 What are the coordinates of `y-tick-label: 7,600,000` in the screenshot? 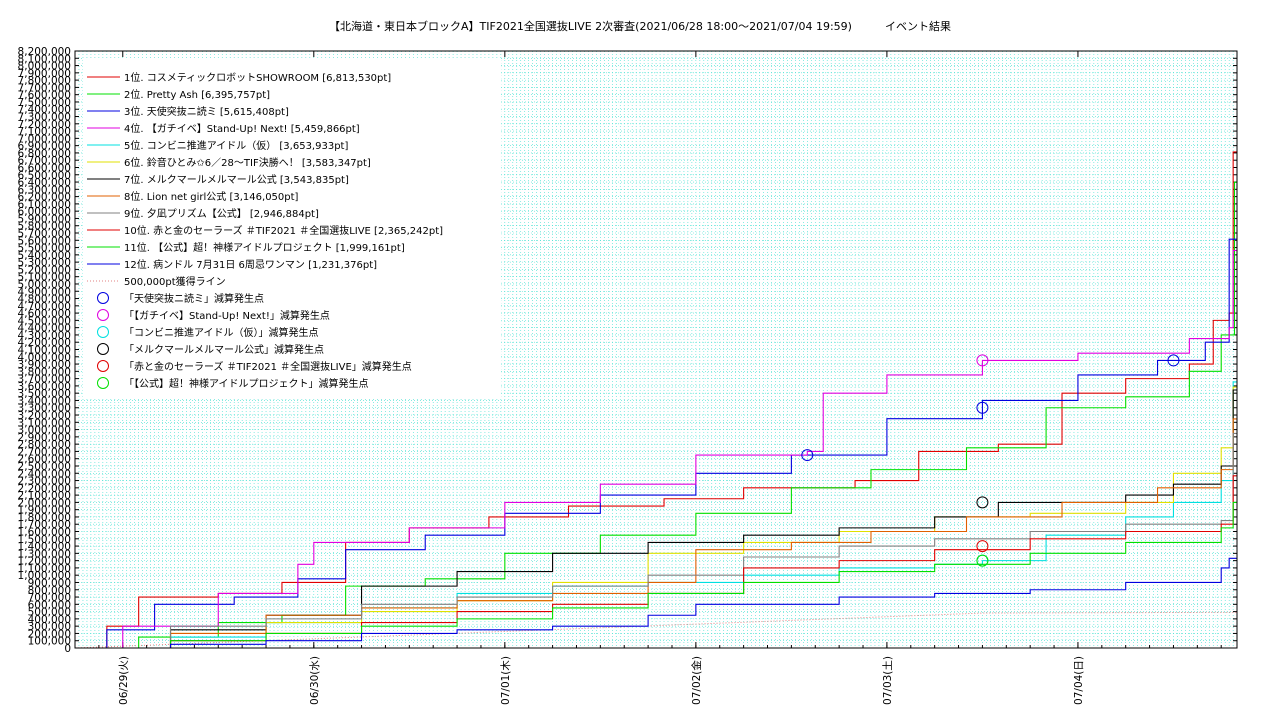 It's located at (44, 96).